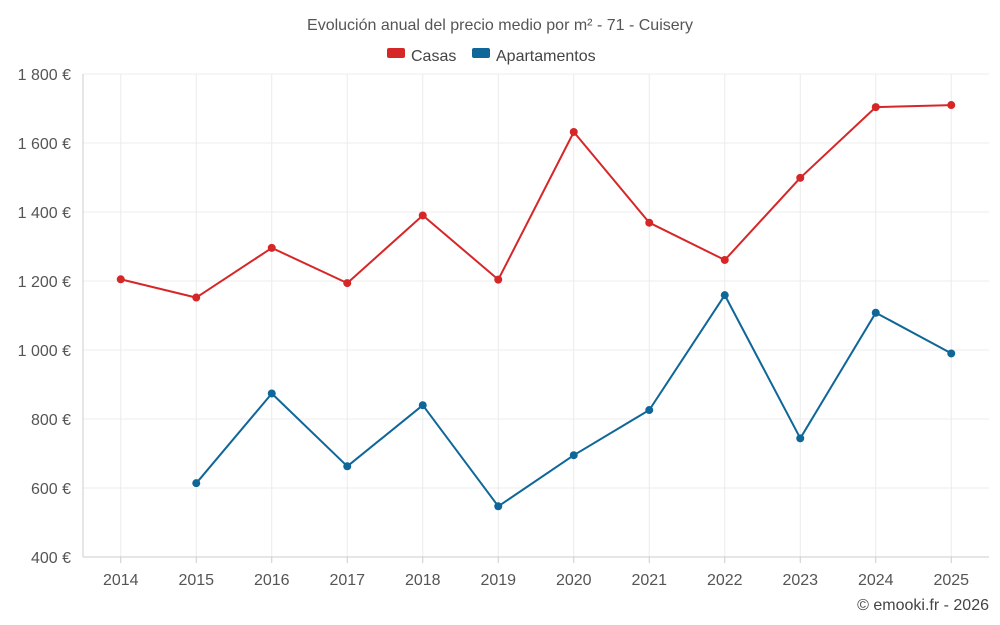 This screenshot has width=1000, height=625. I want to click on data-point-apartamentos-2018, so click(422, 405).